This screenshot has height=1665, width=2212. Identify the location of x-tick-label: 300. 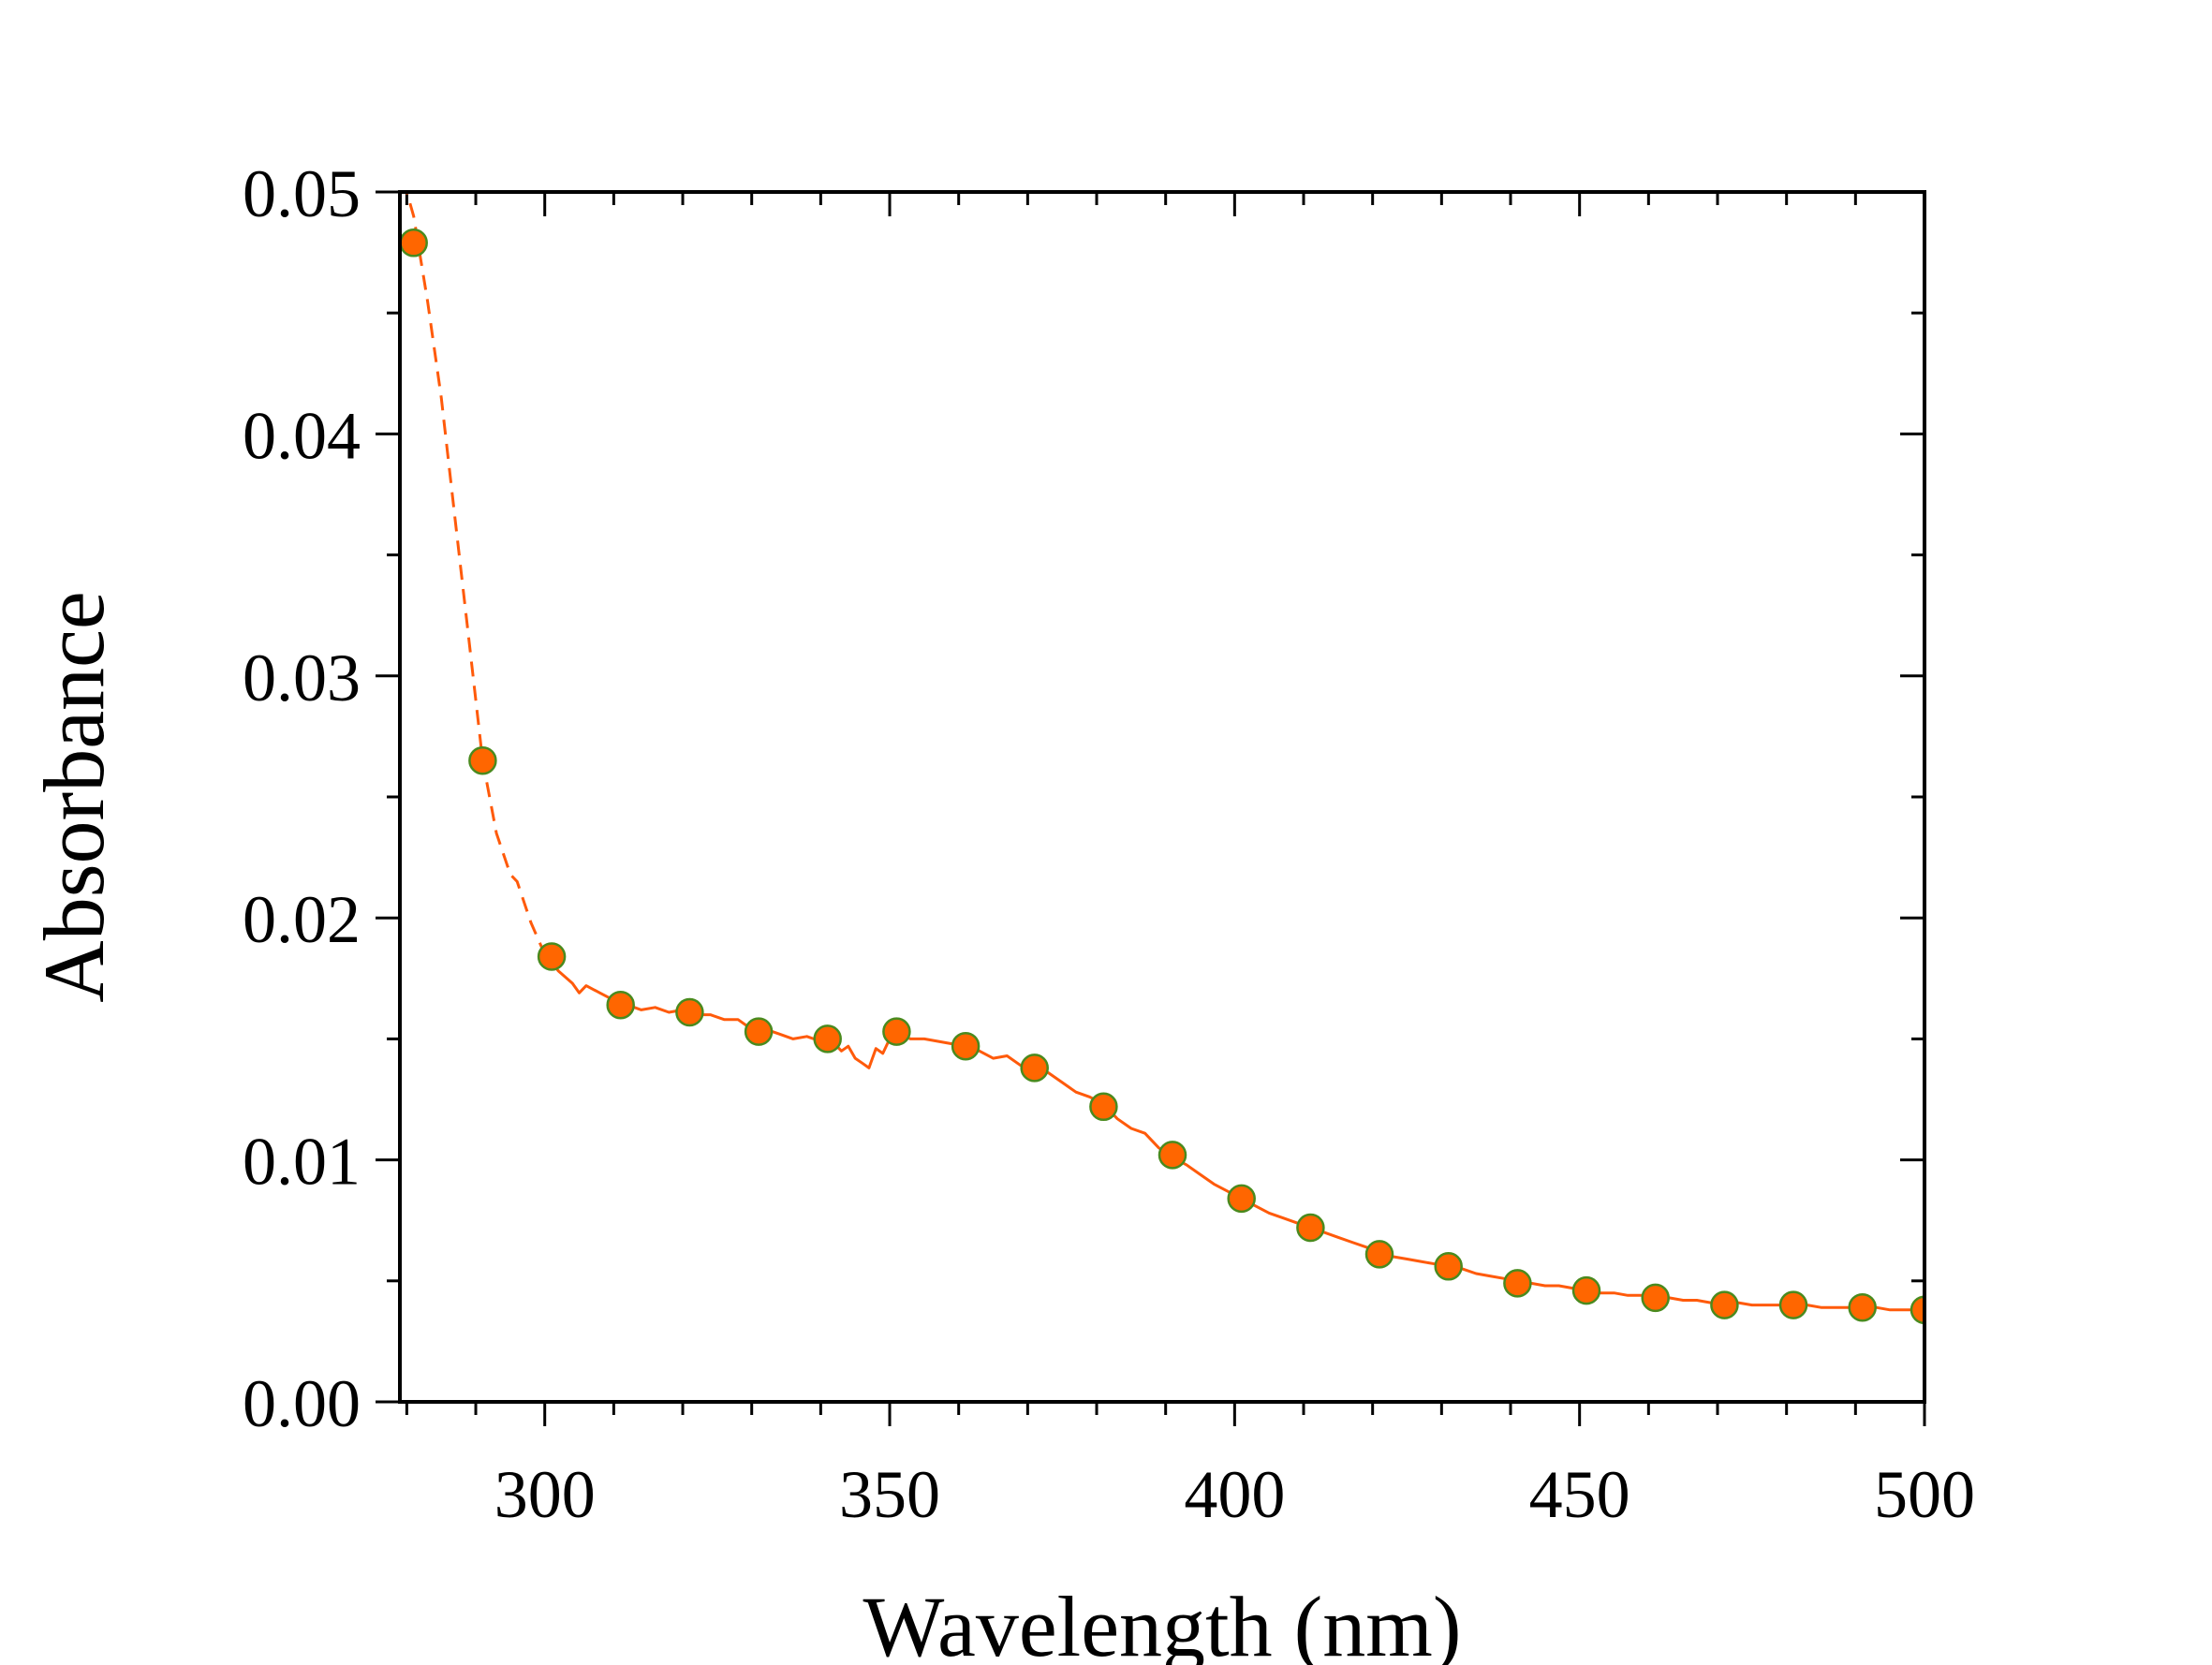
(545, 1495).